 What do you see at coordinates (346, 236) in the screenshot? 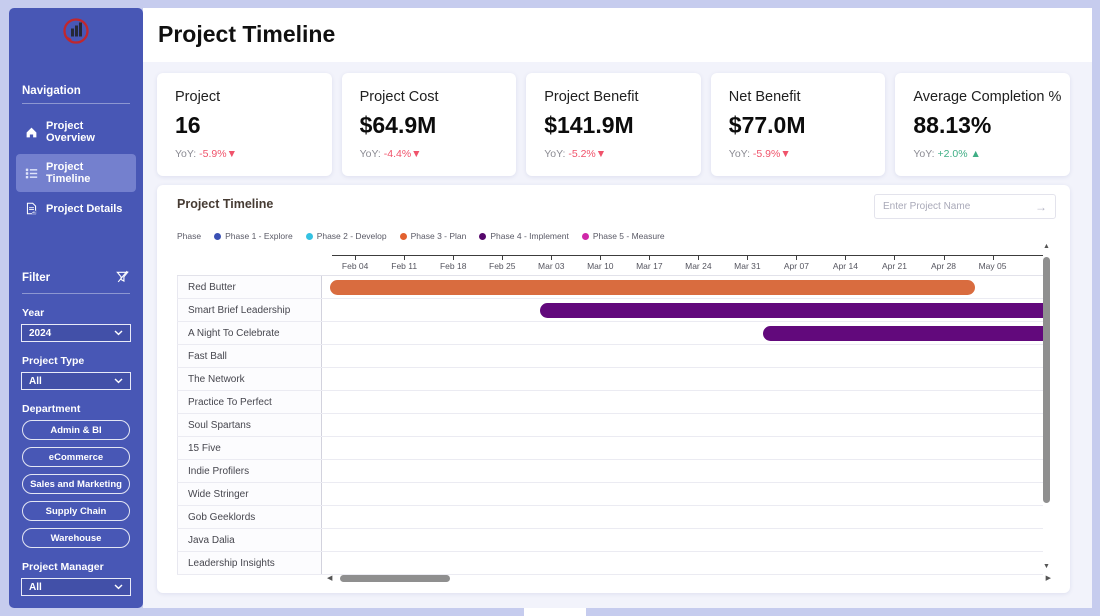
I see `legend-item-phase-2-develop: Phase 2 - Develop` at bounding box center [346, 236].